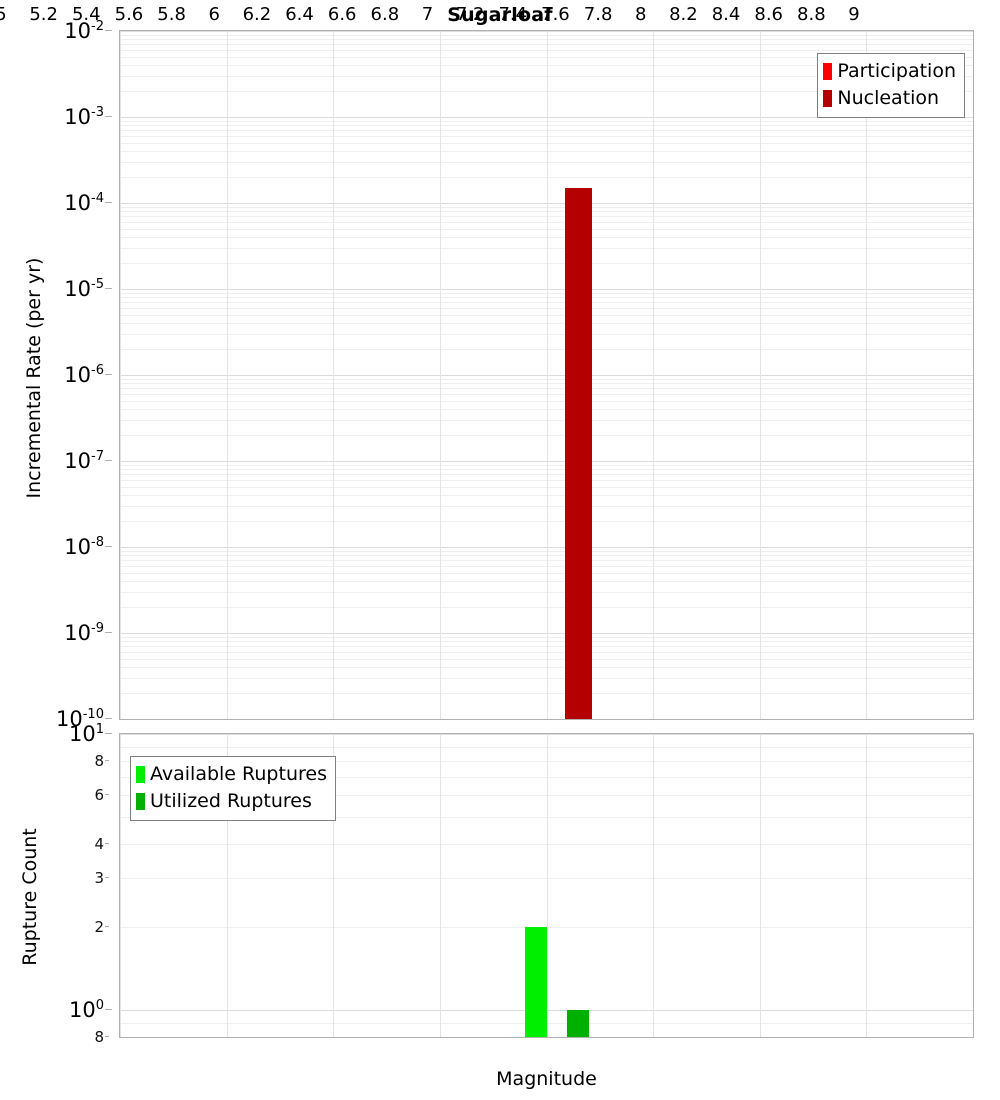  I want to click on x-tick-label: 8.4, so click(726, 14).